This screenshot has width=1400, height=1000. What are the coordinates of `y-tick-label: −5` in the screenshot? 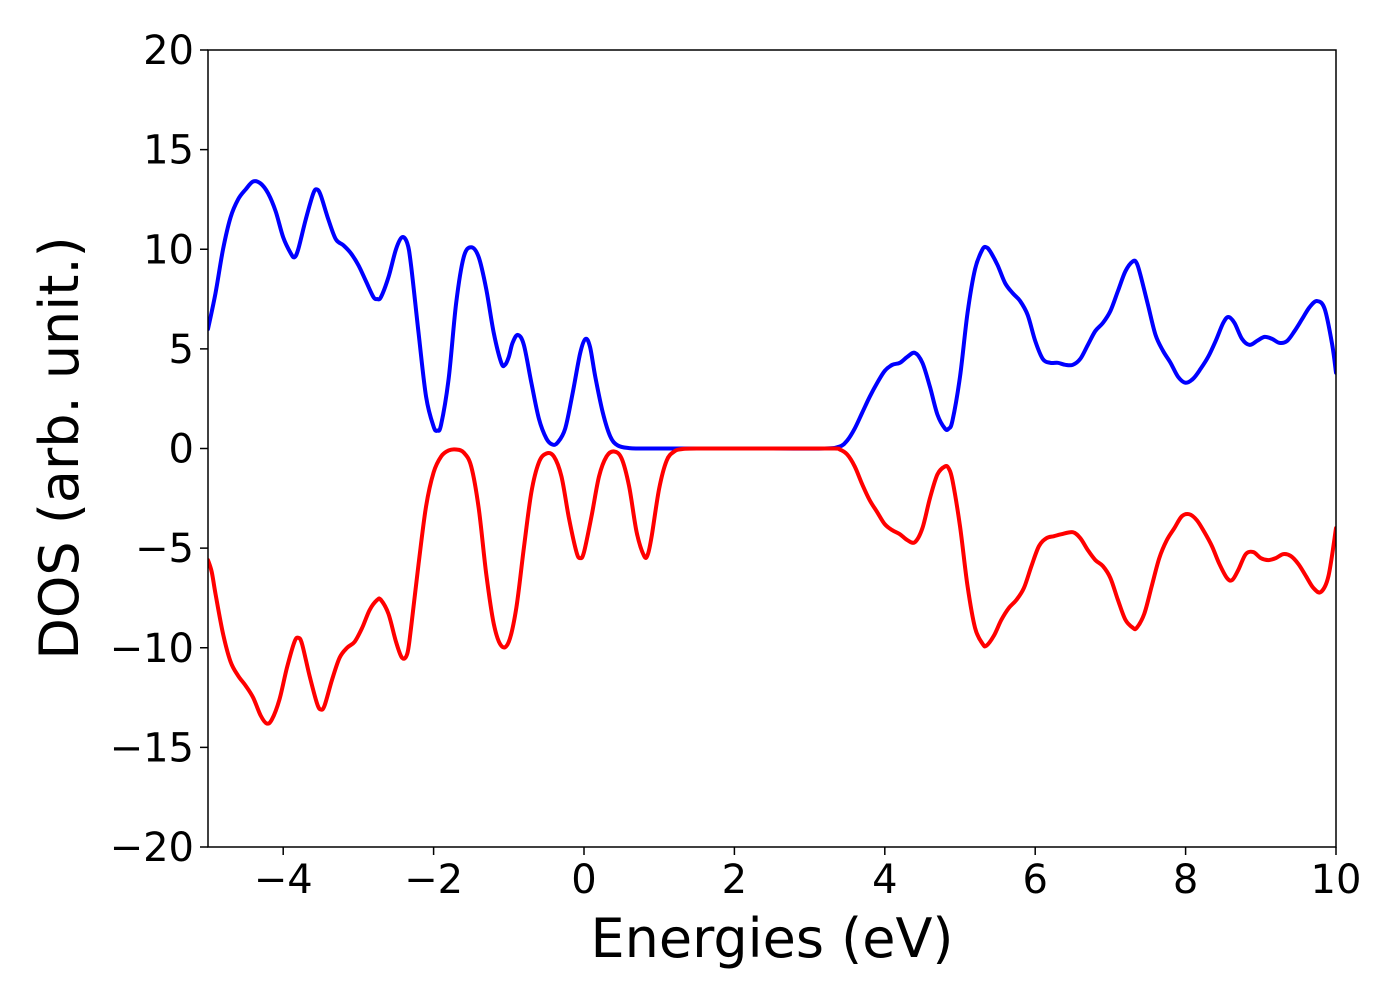 It's located at (164, 549).